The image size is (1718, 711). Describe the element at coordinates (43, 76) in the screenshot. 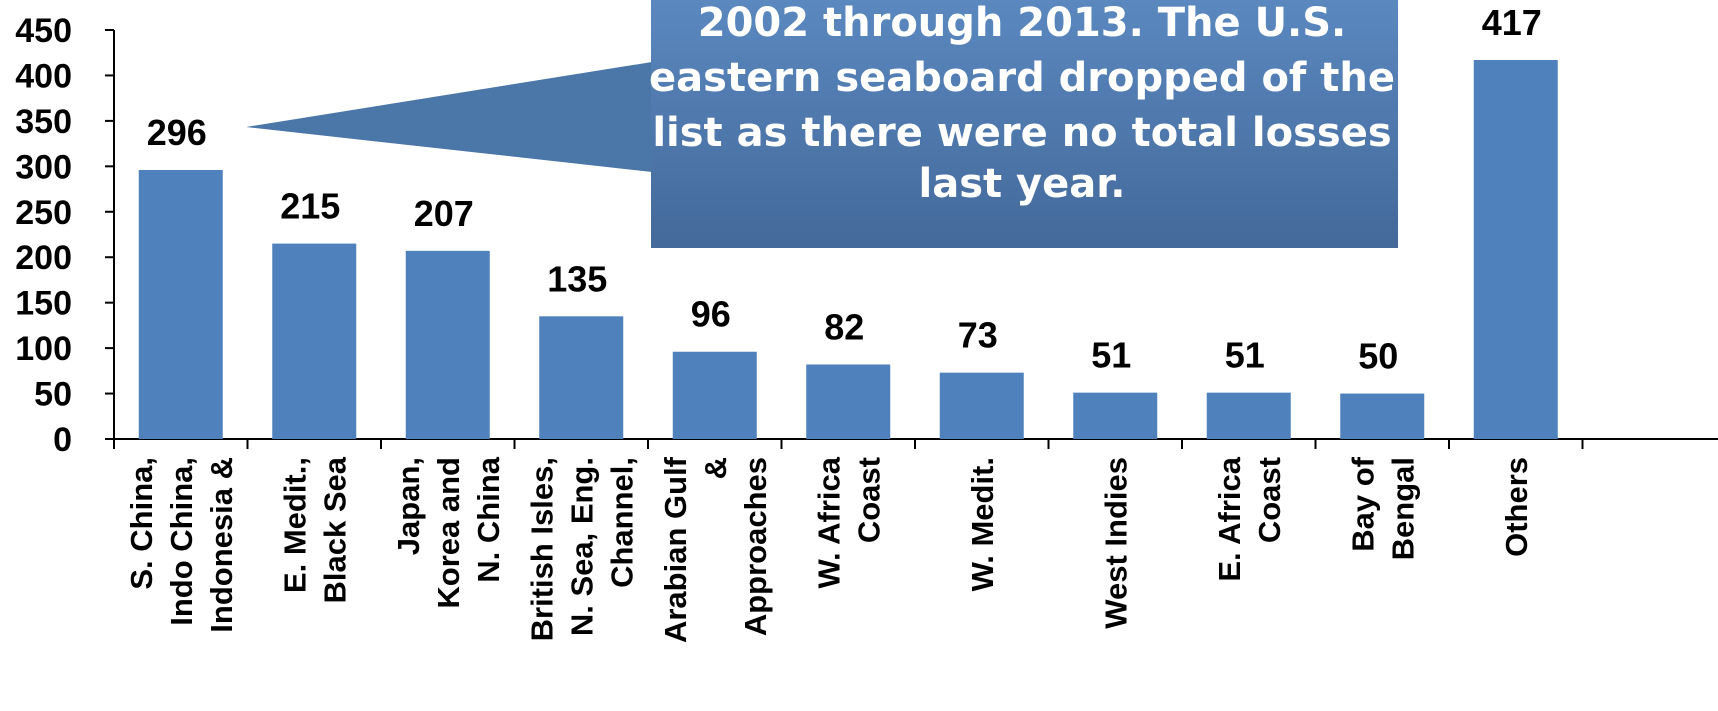

I see `y-tick-label: 400` at that location.